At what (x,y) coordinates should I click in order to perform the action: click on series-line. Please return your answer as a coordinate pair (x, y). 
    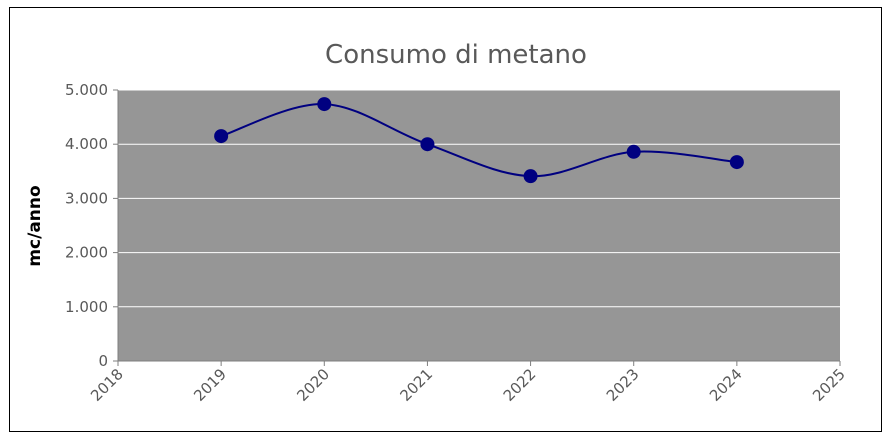
    Looking at the image, I should click on (478, 140).